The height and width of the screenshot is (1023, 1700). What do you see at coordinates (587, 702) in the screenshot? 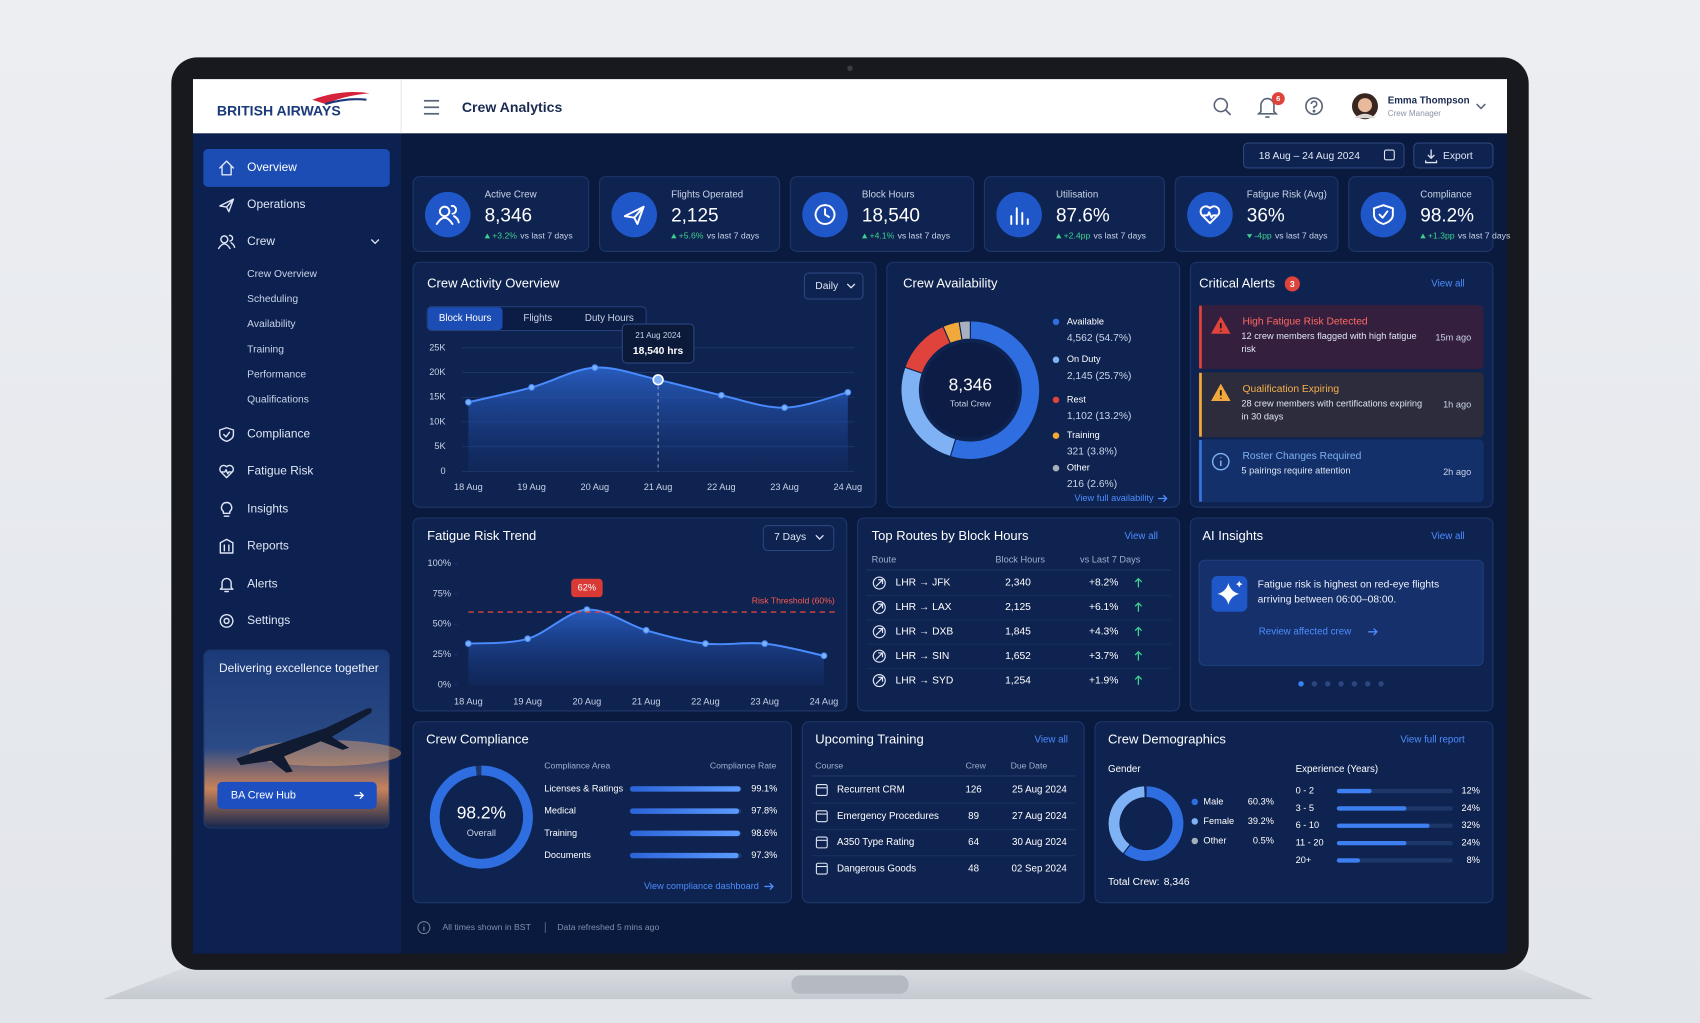
I see `x-tick-label: 20 Aug` at bounding box center [587, 702].